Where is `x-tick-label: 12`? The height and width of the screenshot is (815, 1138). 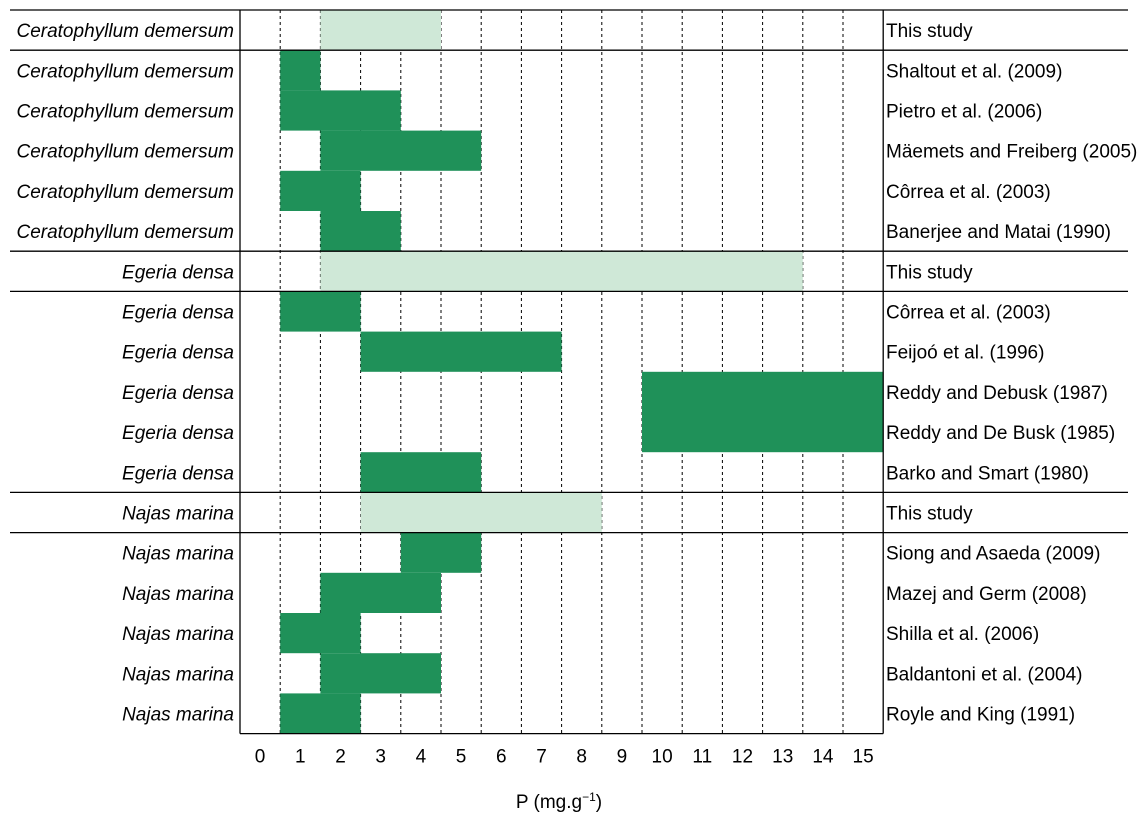
x-tick-label: 12 is located at coordinates (742, 757).